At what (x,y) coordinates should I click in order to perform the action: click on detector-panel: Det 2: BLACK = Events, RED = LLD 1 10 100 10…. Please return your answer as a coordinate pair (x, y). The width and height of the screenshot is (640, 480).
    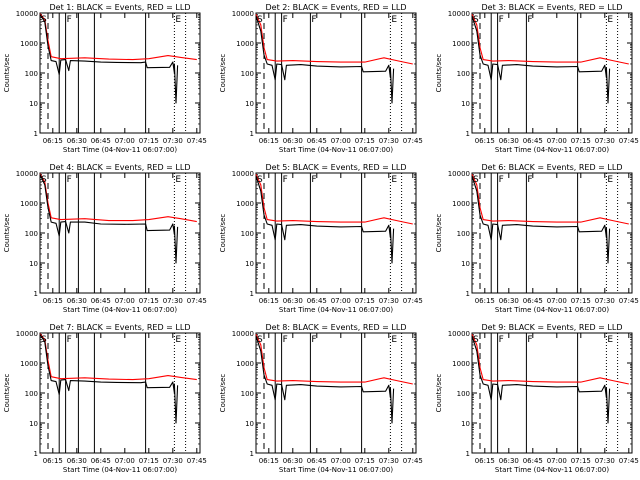
    Looking at the image, I should click on (321, 78).